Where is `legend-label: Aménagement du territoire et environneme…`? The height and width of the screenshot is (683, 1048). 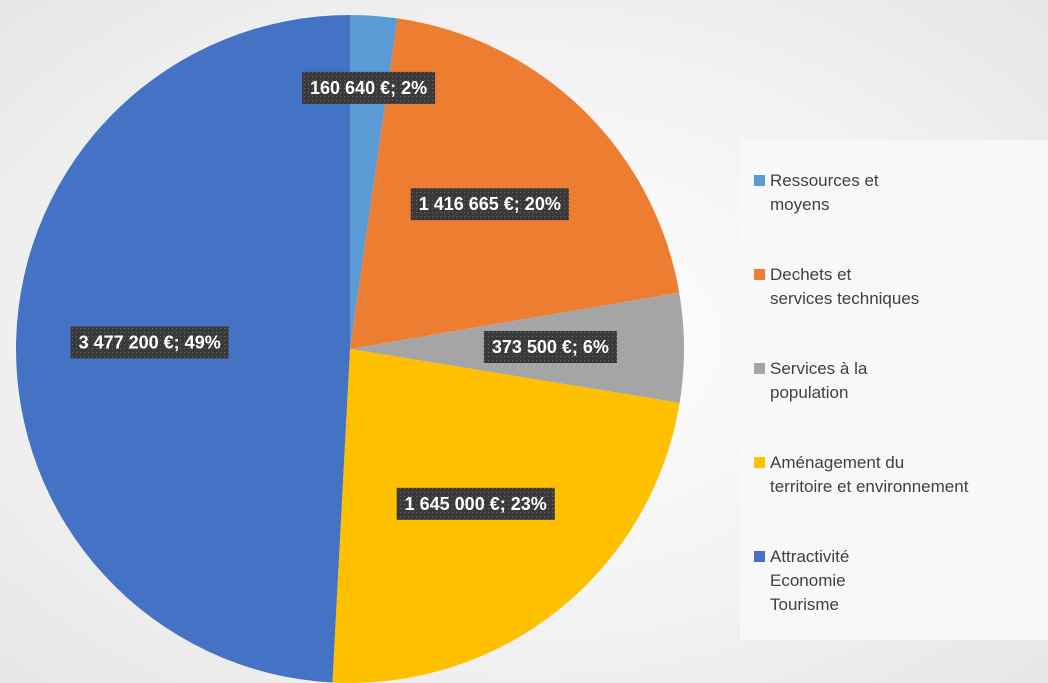 legend-label: Aménagement du territoire et environneme… is located at coordinates (869, 474).